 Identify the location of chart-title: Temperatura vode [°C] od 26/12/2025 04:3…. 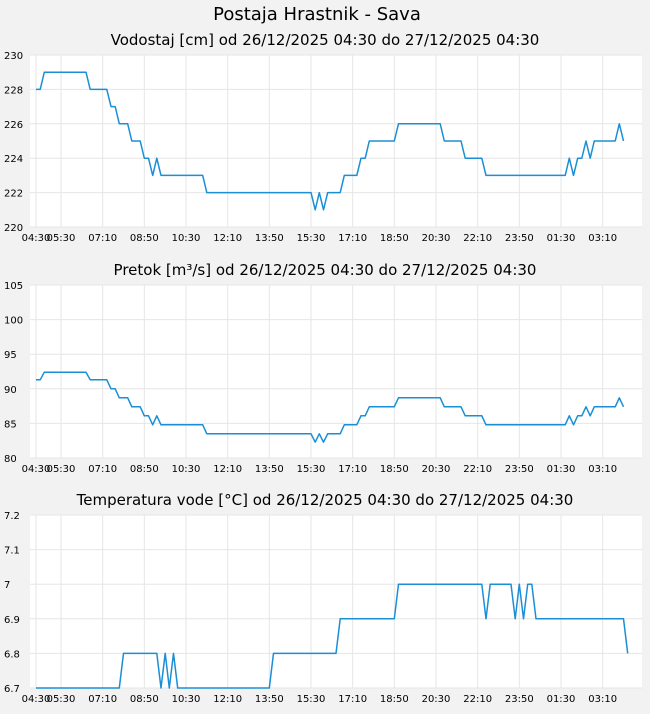
(325, 500).